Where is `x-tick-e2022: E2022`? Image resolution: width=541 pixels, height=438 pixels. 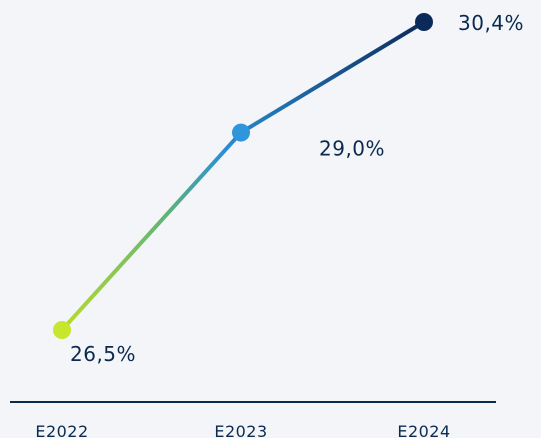 x-tick-e2022: E2022 is located at coordinates (61, 430).